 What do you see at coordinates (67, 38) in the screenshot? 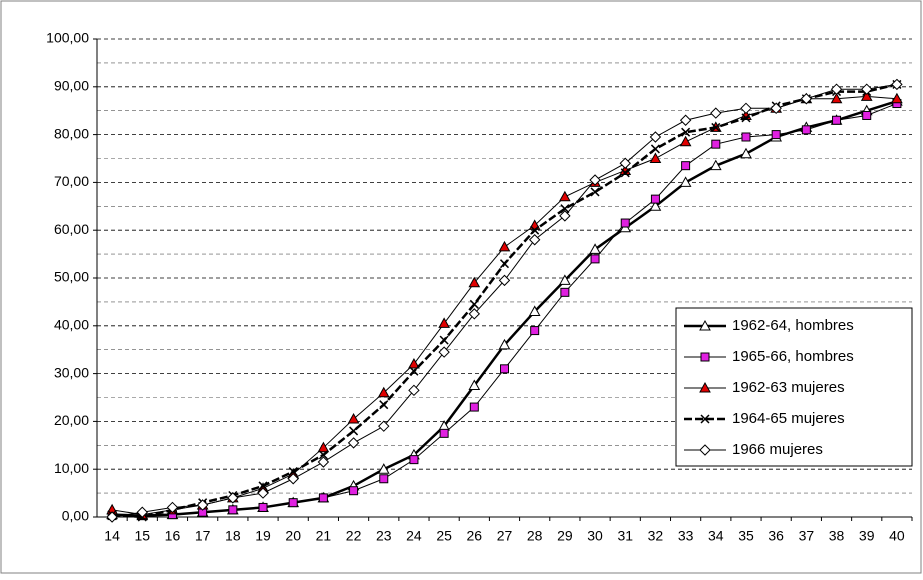
I see `y-tick-label: 100,00` at bounding box center [67, 38].